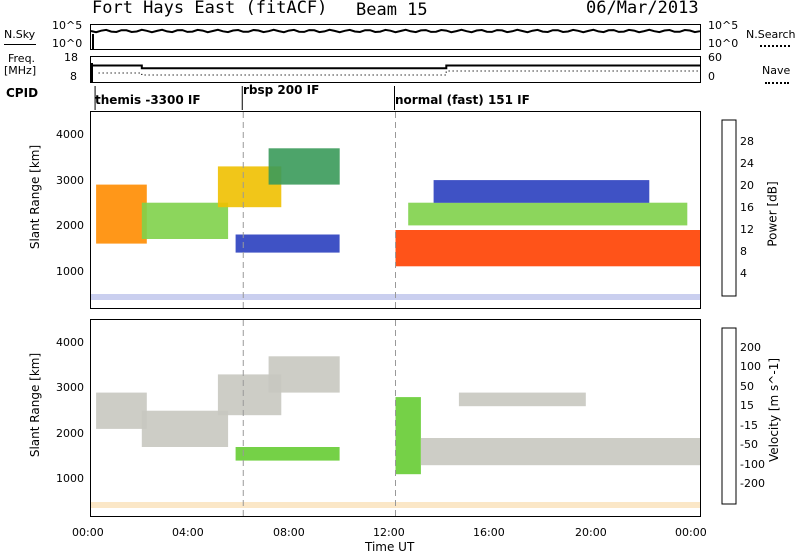 This screenshot has height=554, width=800. Describe the element at coordinates (70, 134) in the screenshot. I see `power-ytick-4000: 4000` at that location.